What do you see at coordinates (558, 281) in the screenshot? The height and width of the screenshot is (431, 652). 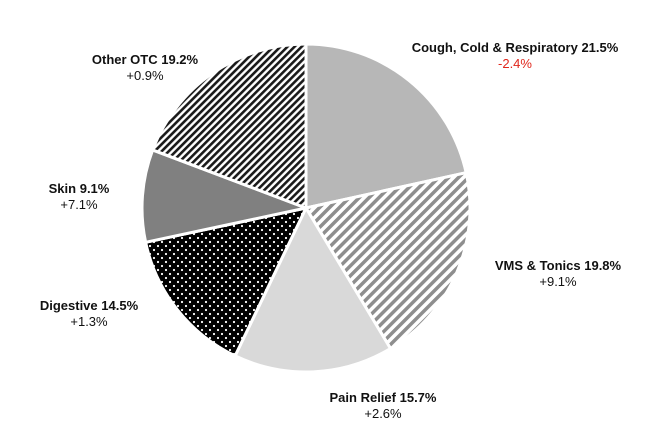 I see `slice-change: +9.1%` at bounding box center [558, 281].